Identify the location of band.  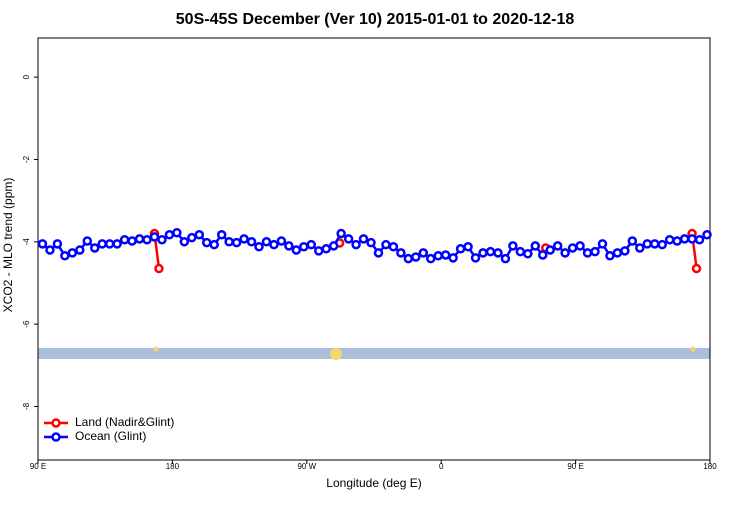
(374, 353).